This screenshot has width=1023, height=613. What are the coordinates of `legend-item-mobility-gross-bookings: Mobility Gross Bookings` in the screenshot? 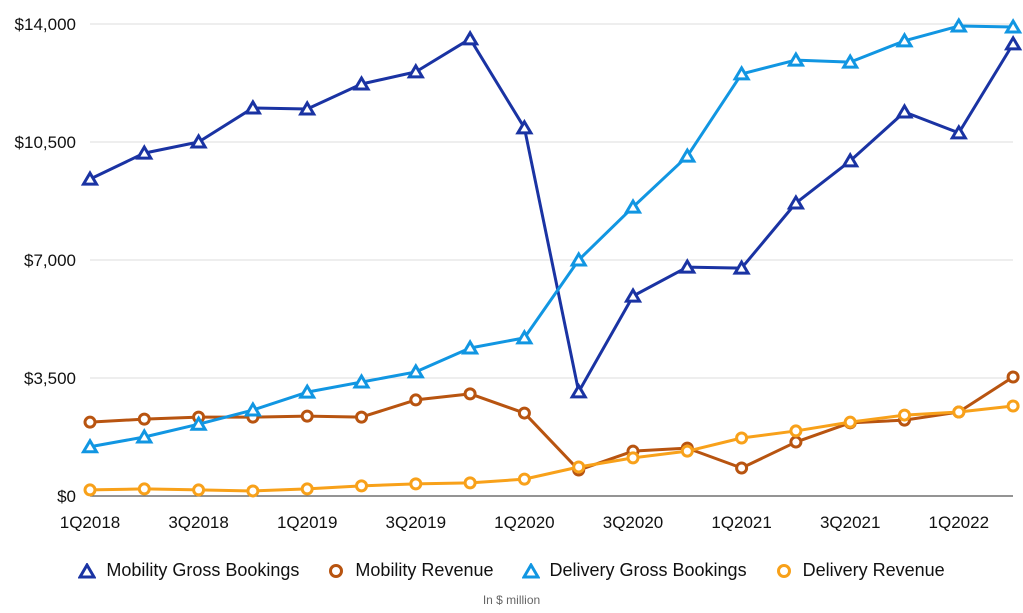 It's located at (188, 570).